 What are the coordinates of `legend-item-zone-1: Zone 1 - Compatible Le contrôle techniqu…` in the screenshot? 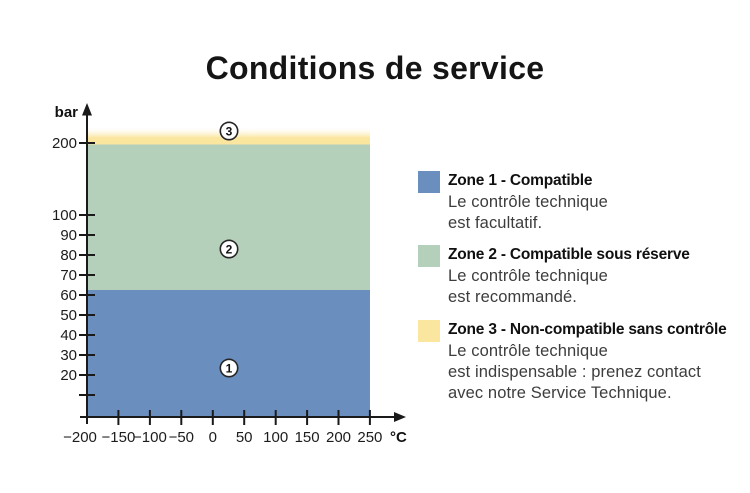 It's located at (513, 202).